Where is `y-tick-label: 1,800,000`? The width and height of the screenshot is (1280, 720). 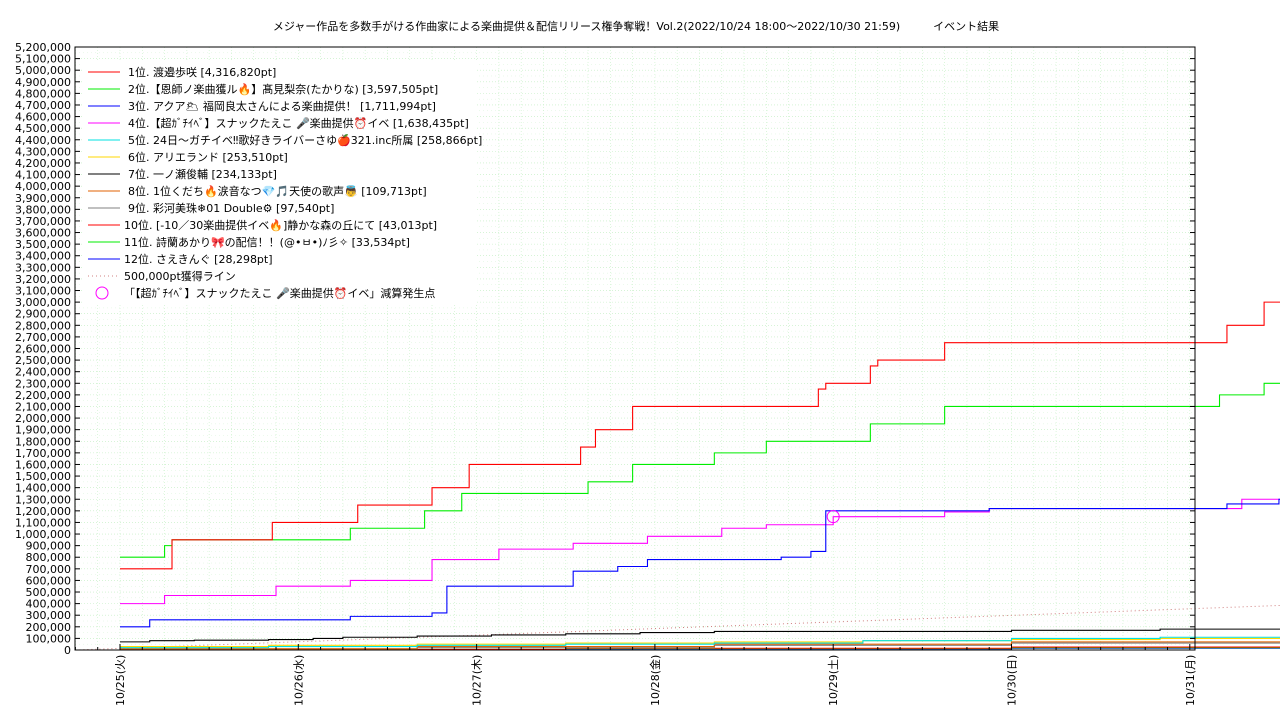
y-tick-label: 1,800,000 is located at coordinates (43, 441).